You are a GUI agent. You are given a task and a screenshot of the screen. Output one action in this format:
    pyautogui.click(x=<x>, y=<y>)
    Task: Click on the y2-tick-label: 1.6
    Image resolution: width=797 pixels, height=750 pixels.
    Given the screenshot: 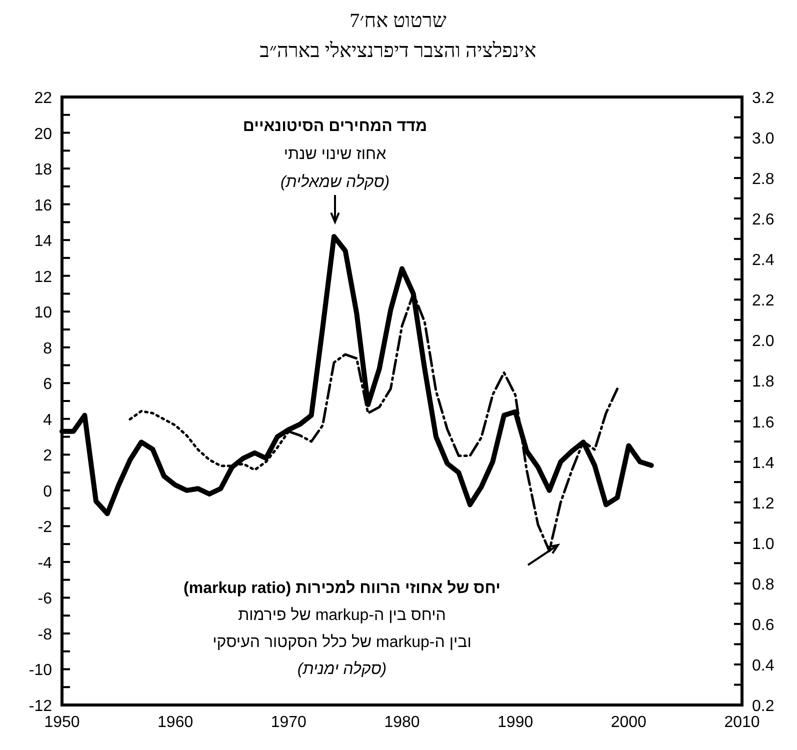 What is the action you would take?
    pyautogui.click(x=763, y=423)
    